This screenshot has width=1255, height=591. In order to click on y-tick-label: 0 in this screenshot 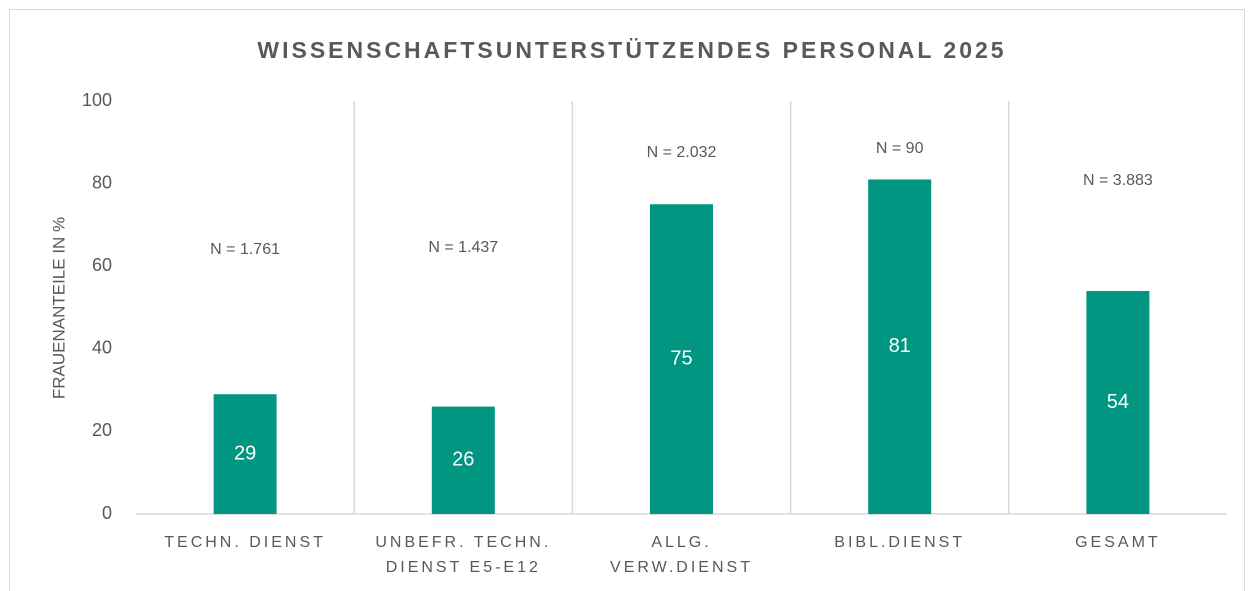, I will do `click(107, 513)`.